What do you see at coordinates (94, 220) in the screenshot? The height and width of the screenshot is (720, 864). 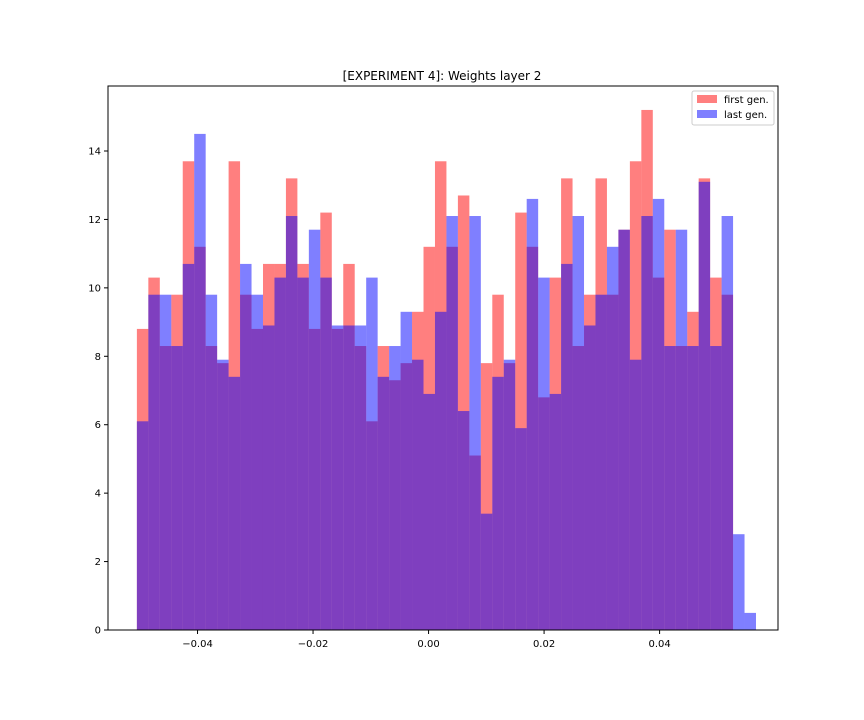 I see `y-tick-label: 12` at bounding box center [94, 220].